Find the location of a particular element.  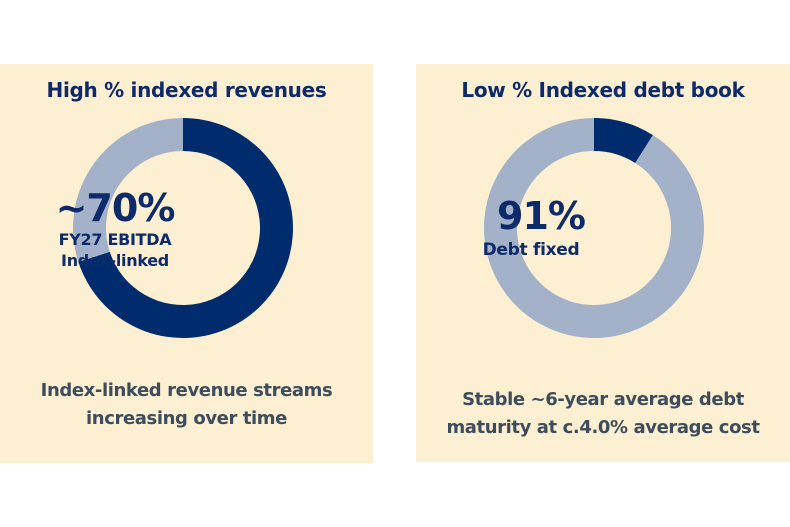

donut-slice-other is located at coordinates (127, 190).